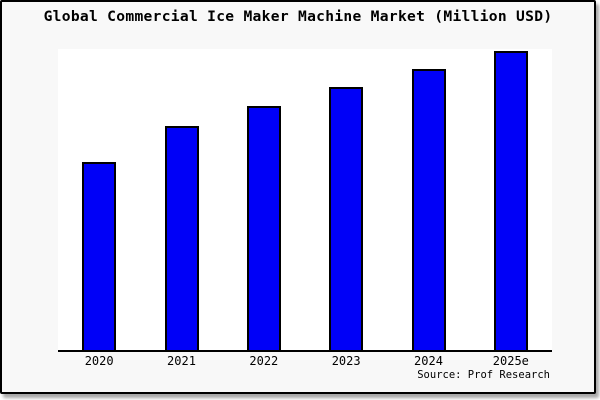  What do you see at coordinates (346, 361) in the screenshot?
I see `x-tick-label-2023: 2023` at bounding box center [346, 361].